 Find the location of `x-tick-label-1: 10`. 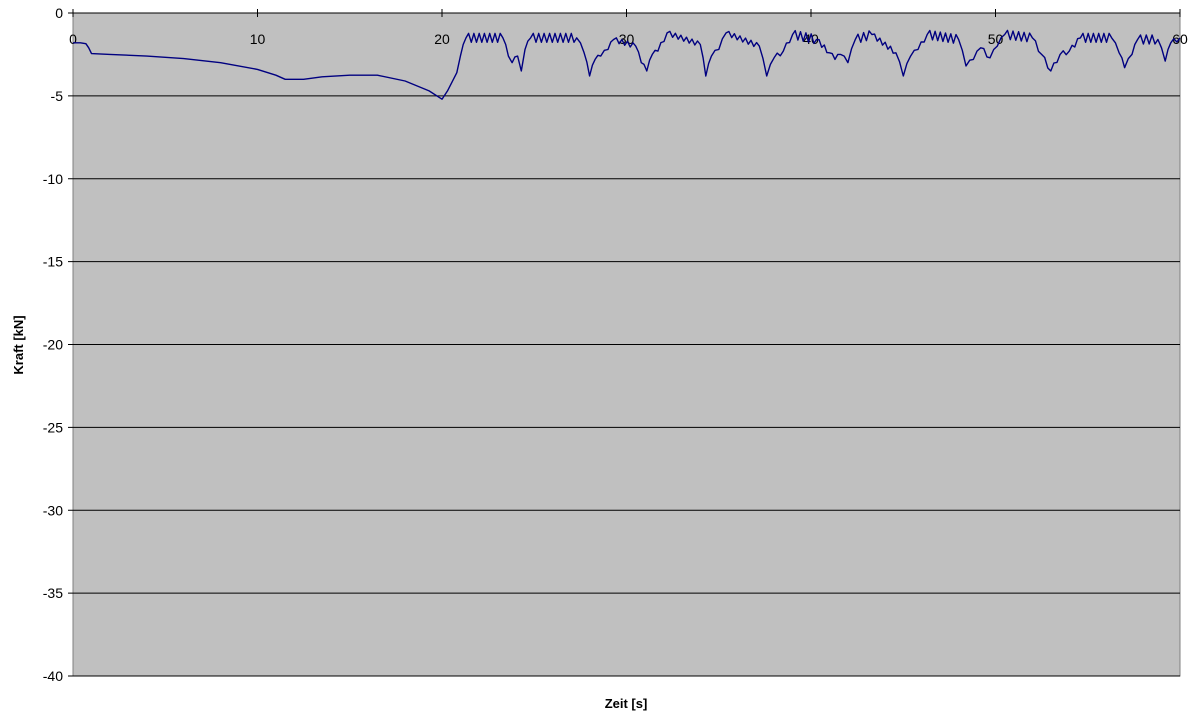

x-tick-label-1: 10 is located at coordinates (258, 39).